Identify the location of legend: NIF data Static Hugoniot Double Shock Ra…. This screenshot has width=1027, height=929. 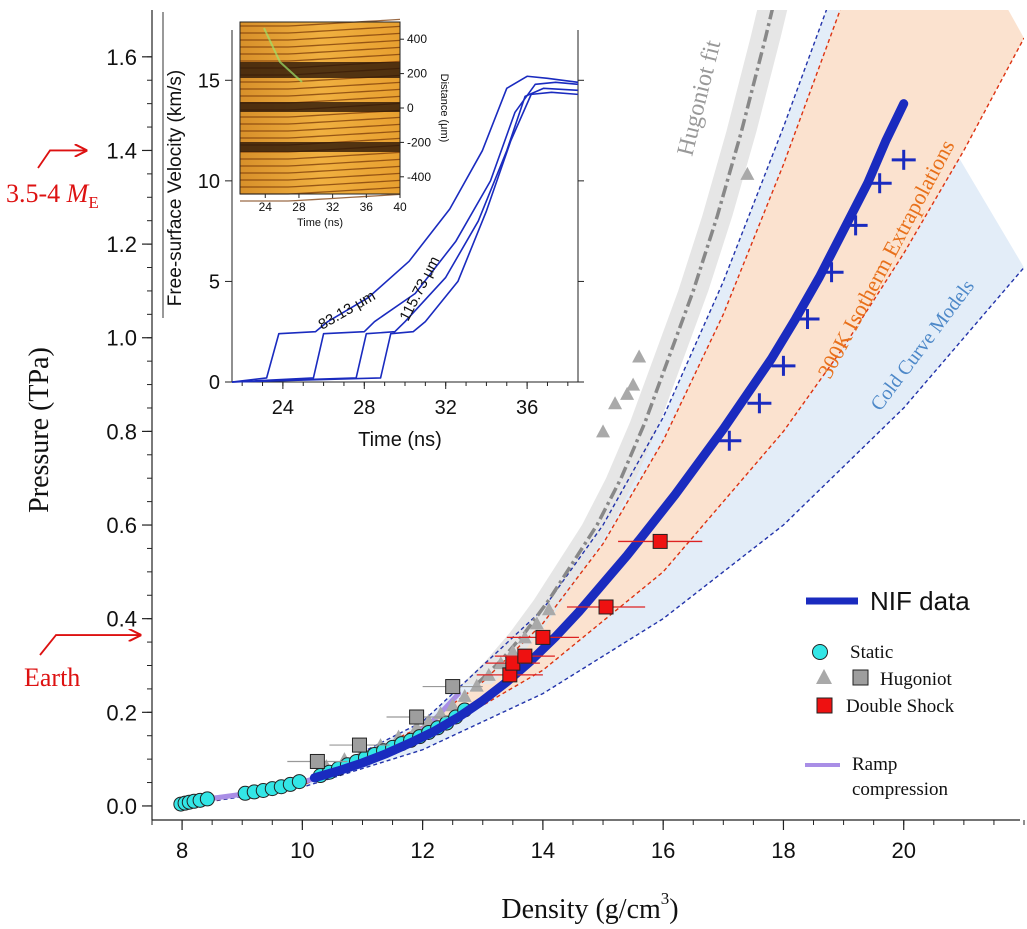
(887, 693).